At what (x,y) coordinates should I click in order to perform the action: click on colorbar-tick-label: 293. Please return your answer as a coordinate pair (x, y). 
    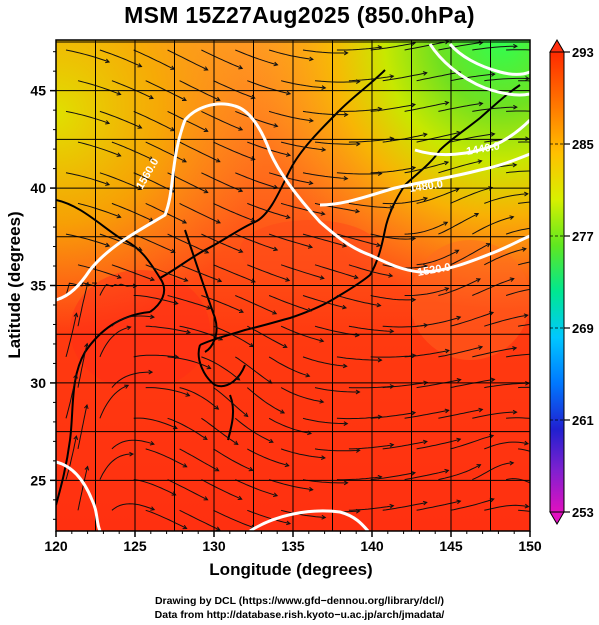
    Looking at the image, I should click on (583, 52).